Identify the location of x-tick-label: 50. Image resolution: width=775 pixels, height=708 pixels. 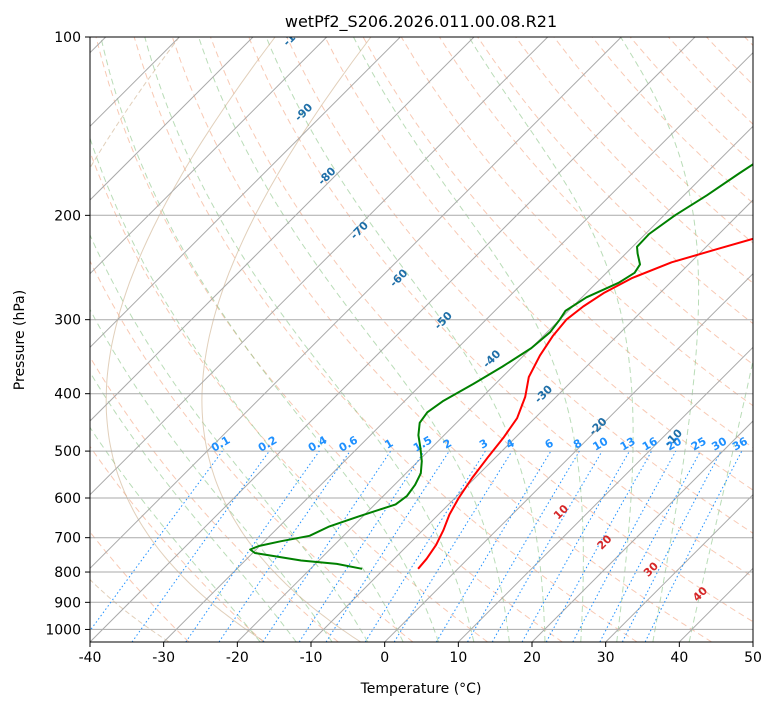
(753, 658).